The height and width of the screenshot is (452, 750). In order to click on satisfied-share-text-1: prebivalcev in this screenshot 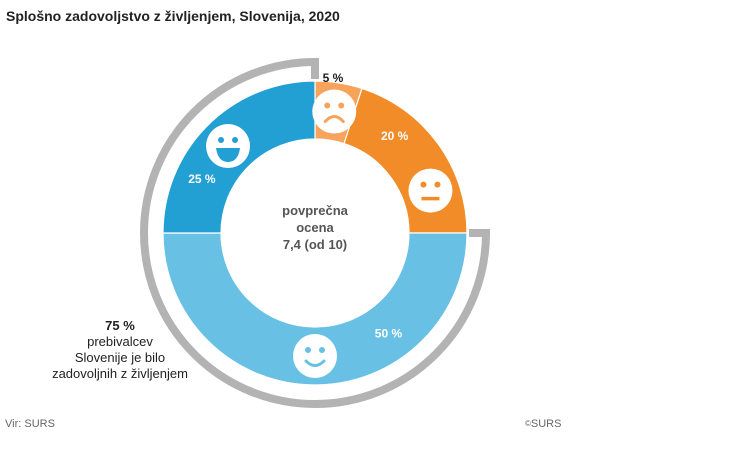, I will do `click(120, 341)`.